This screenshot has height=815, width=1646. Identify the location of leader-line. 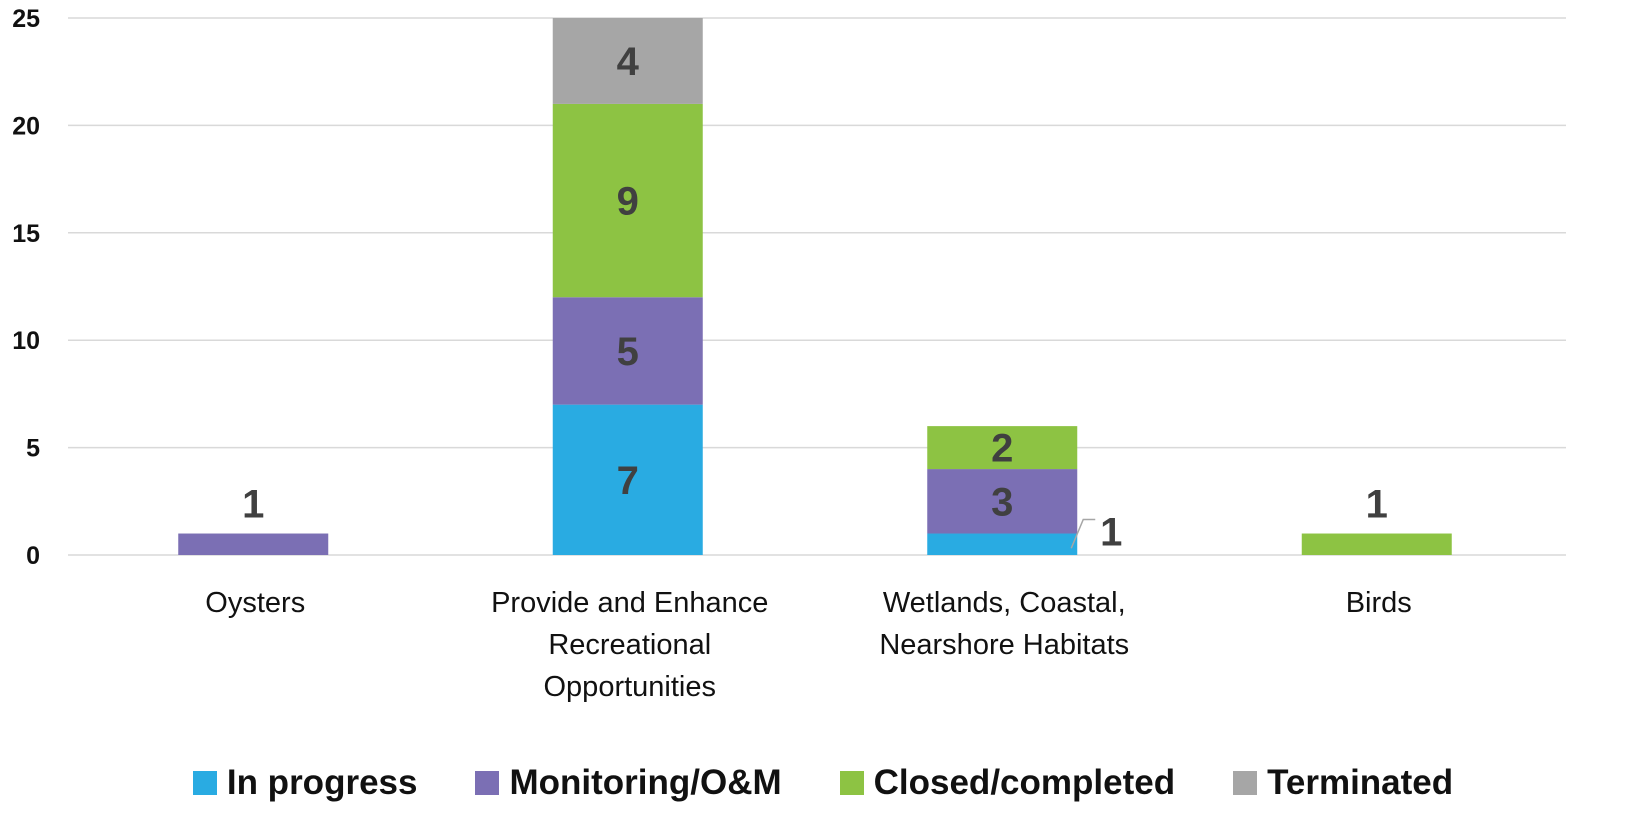
(1083, 533).